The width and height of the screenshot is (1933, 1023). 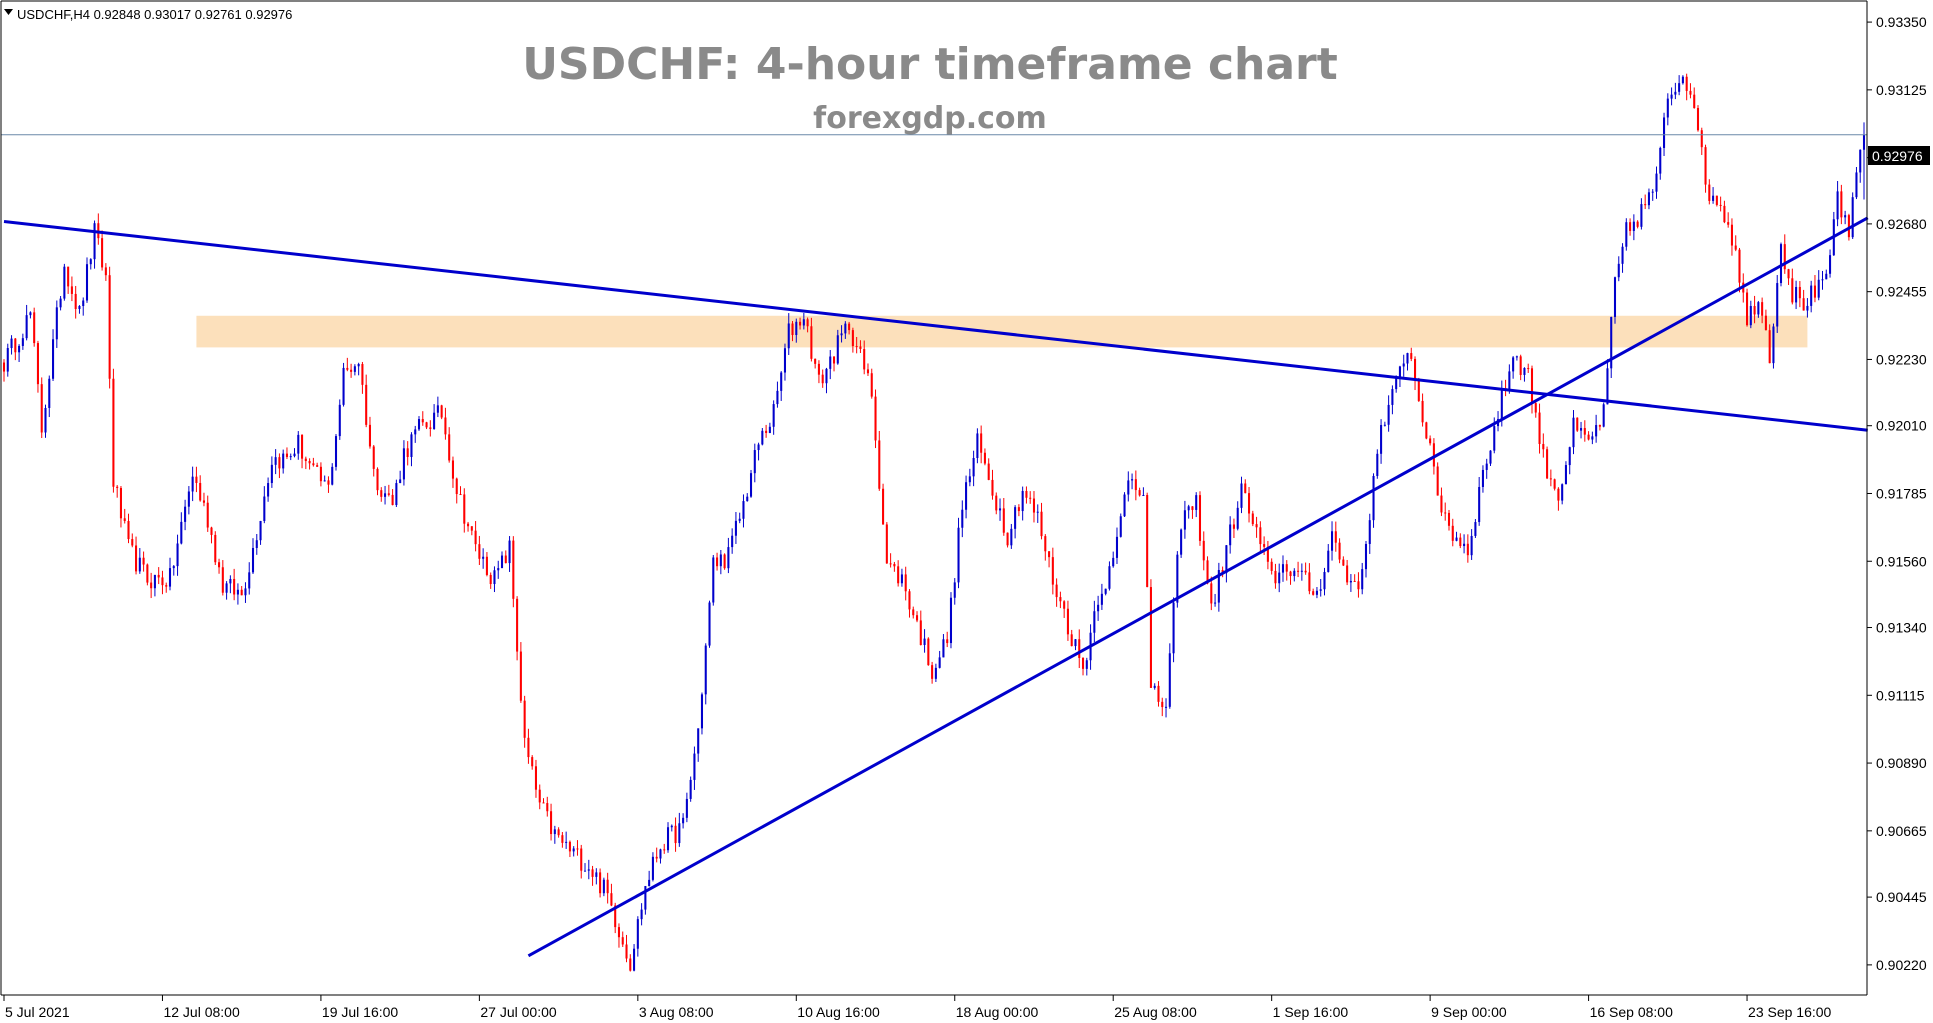 What do you see at coordinates (8, 12) in the screenshot?
I see `caret-down-icon` at bounding box center [8, 12].